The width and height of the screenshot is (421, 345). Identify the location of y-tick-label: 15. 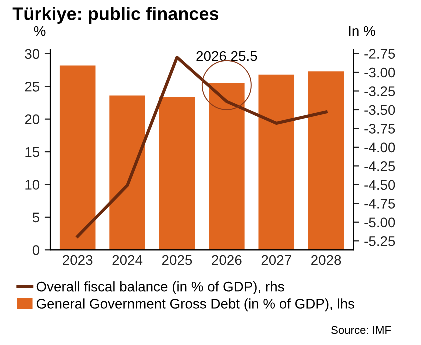
(33, 153).